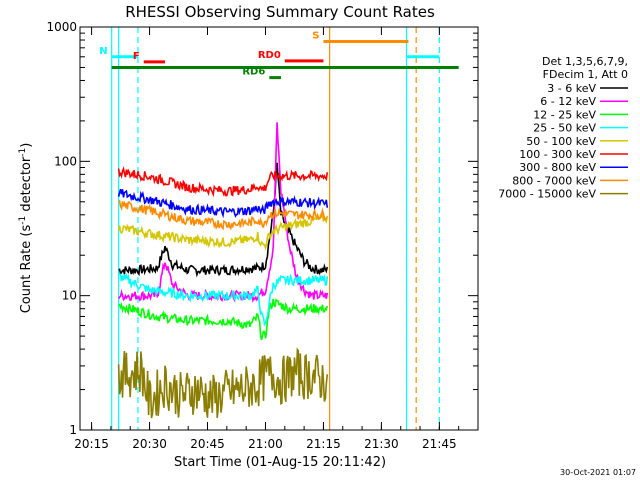 Image resolution: width=640 pixels, height=480 pixels. I want to click on legend-header-1: Det 1,3,5,6,7,9,, so click(585, 61).